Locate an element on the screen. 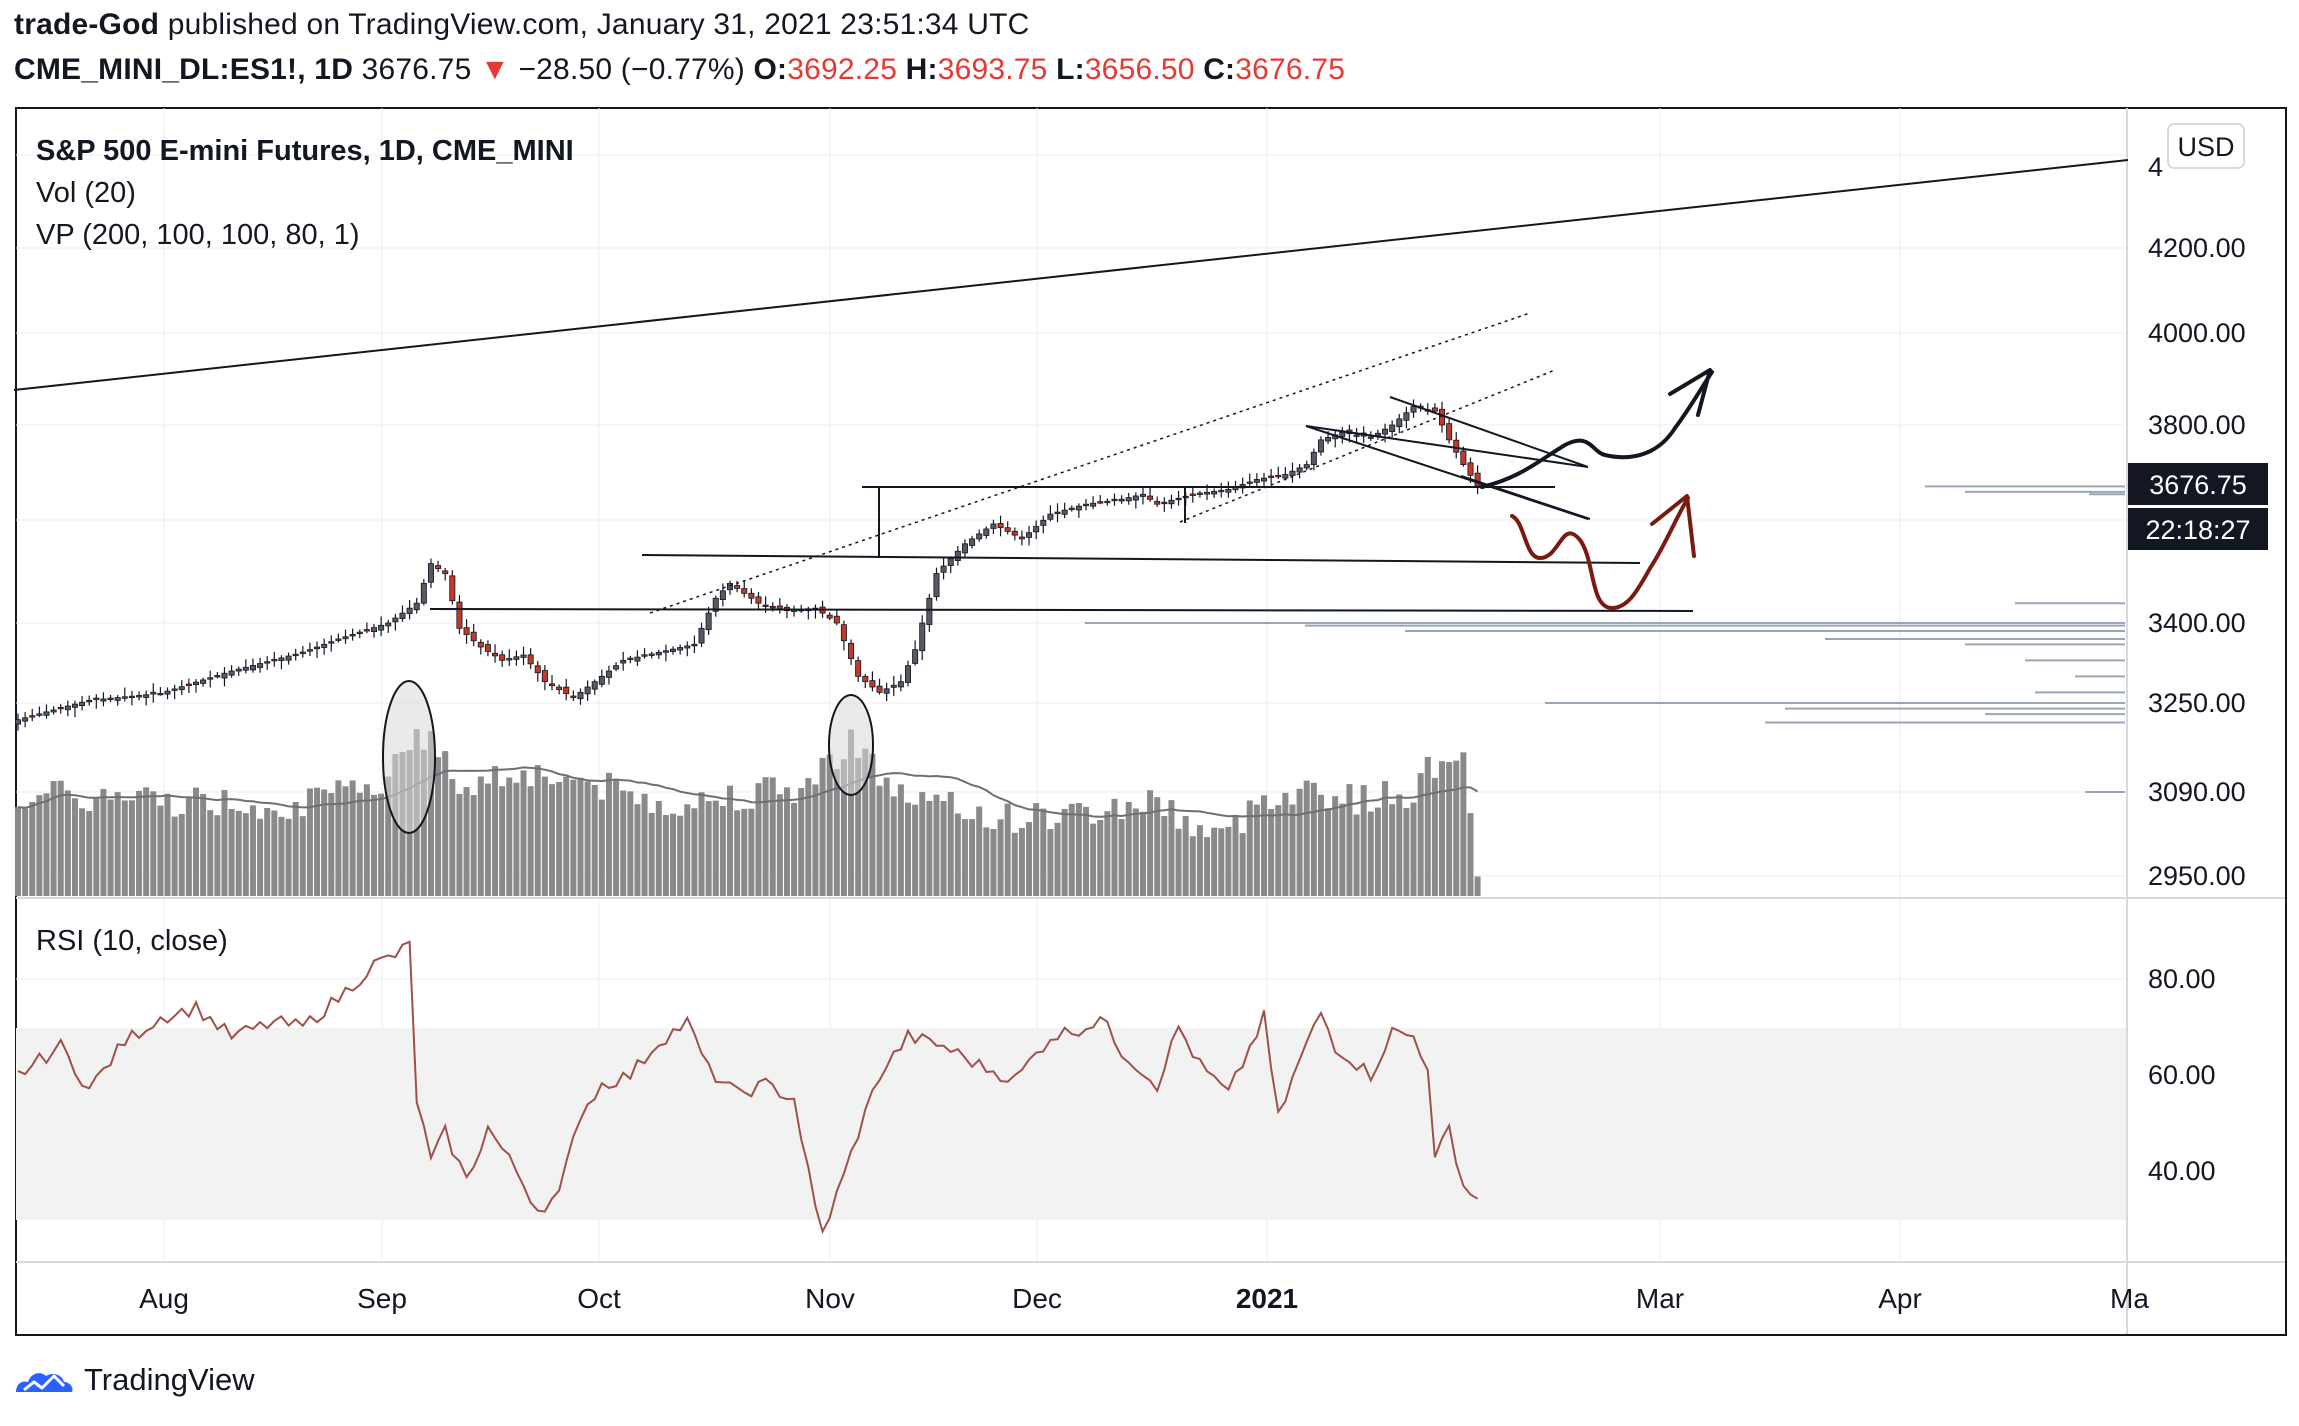  red-projection-arrow is located at coordinates (1600, 553).